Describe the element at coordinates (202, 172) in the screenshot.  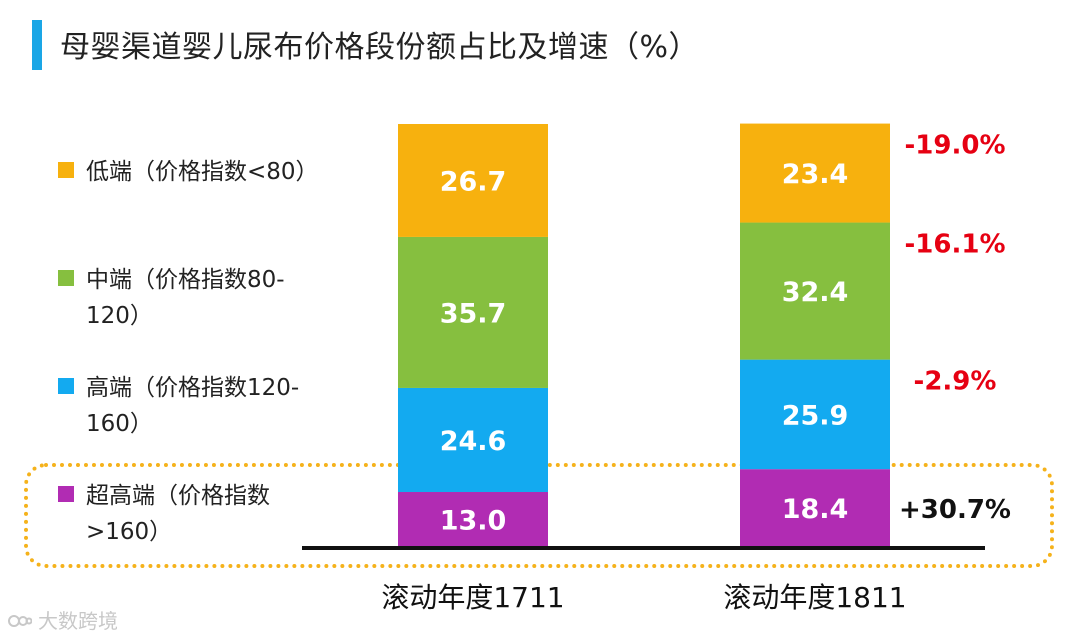
I see `legend-label-low: 低端（价格指数<80）` at that location.